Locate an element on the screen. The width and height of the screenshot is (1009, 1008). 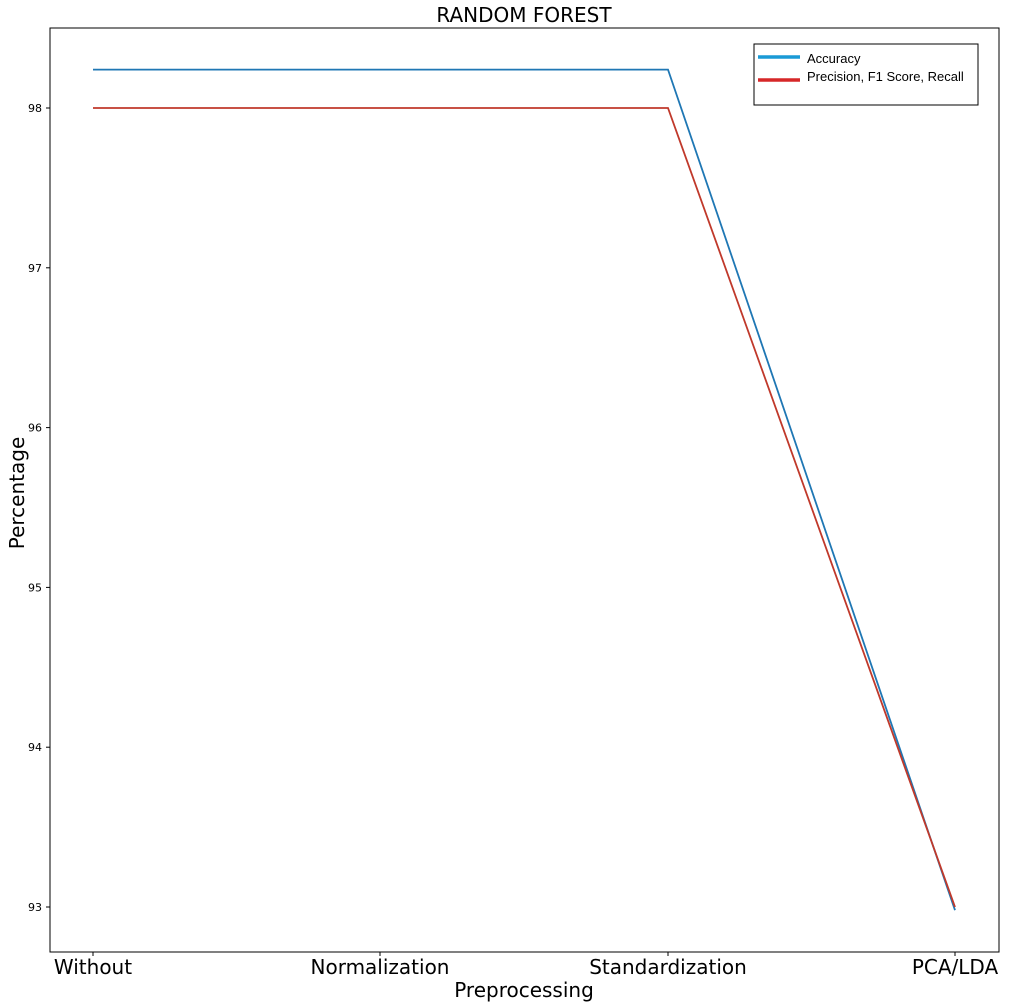
legend-label-precision-f1-recall: Precision, F1 Score, Recall is located at coordinates (885, 76).